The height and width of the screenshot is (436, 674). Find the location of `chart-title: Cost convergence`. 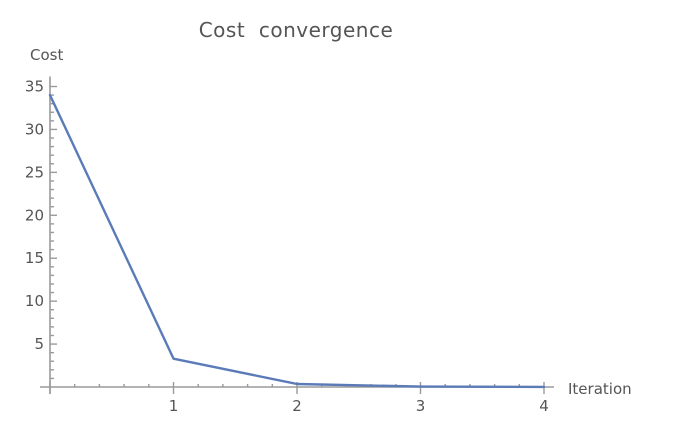

chart-title: Cost convergence is located at coordinates (296, 30).